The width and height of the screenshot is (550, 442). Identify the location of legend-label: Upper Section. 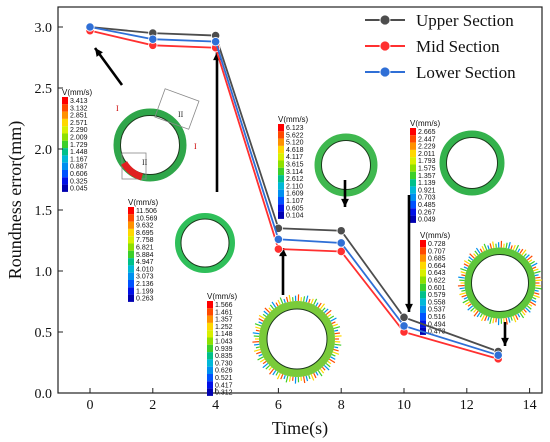
(465, 20).